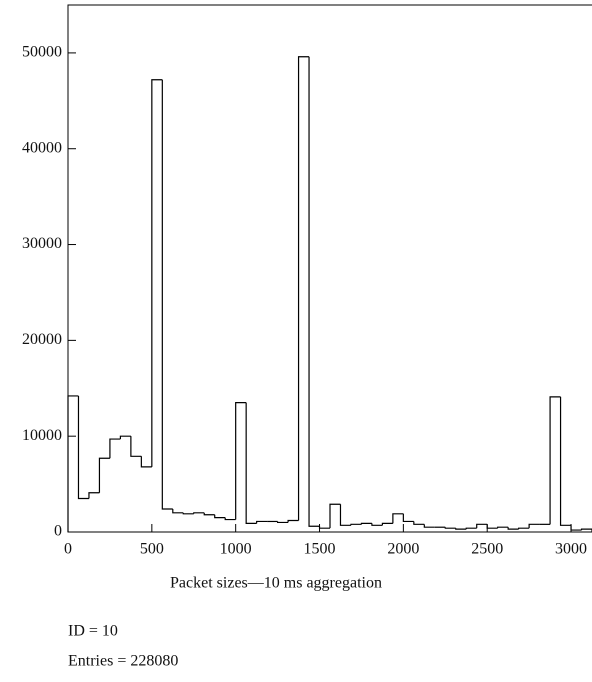  Describe the element at coordinates (42, 52) in the screenshot. I see `y-tick-label: 50000` at that location.